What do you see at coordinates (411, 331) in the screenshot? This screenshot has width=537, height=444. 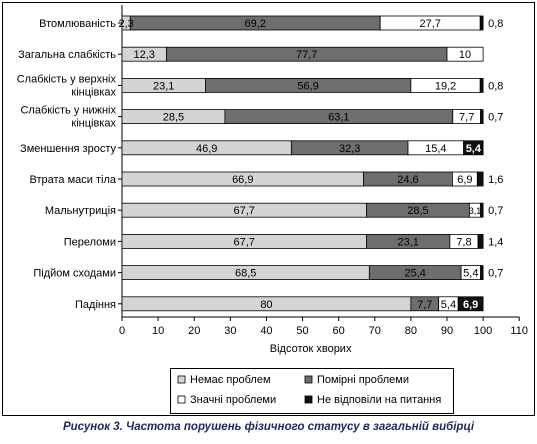 I see `x-tick-label: 80` at bounding box center [411, 331].